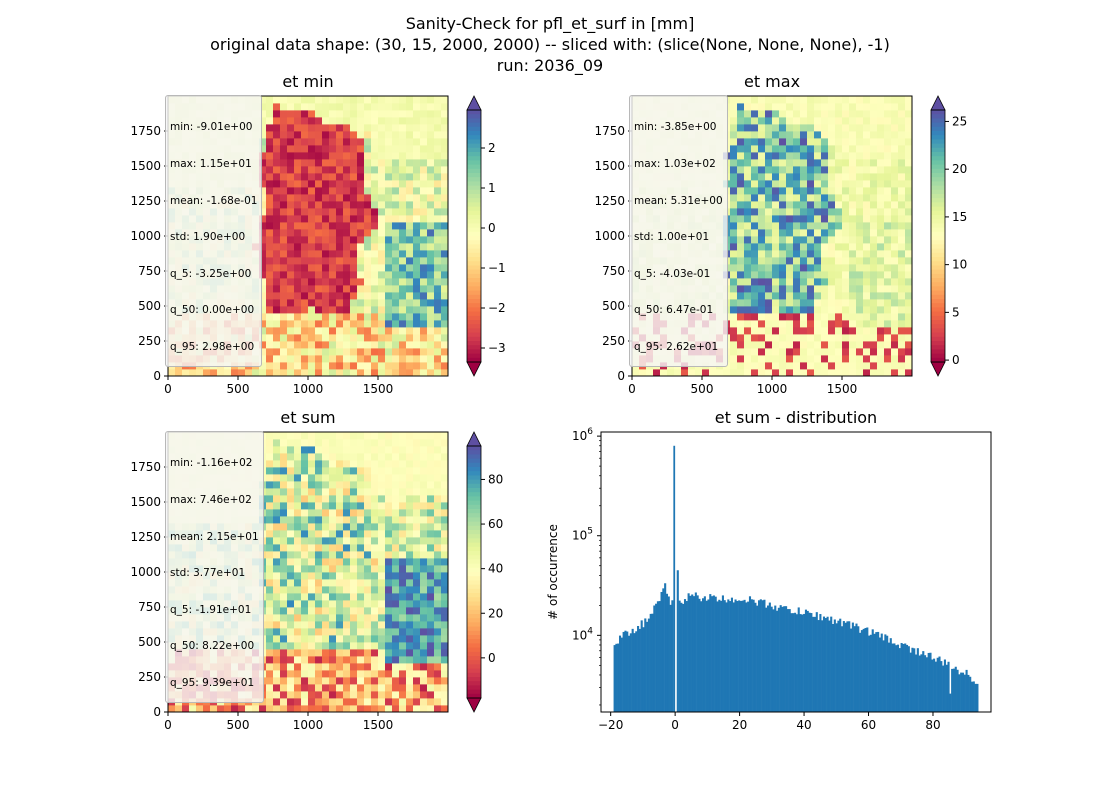 This screenshot has width=1100, height=800. I want to click on colorbar-tick-label: −2, so click(497, 308).